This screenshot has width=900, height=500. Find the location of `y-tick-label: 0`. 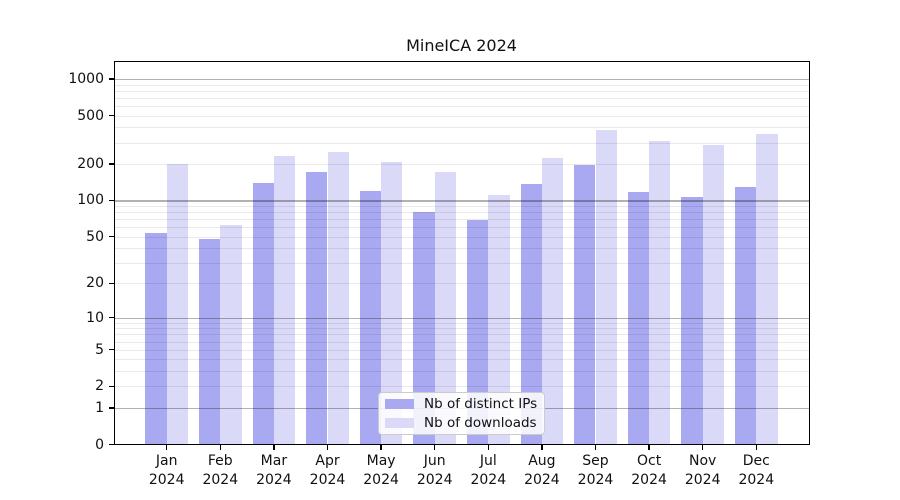

y-tick-label: 0 is located at coordinates (99, 444).